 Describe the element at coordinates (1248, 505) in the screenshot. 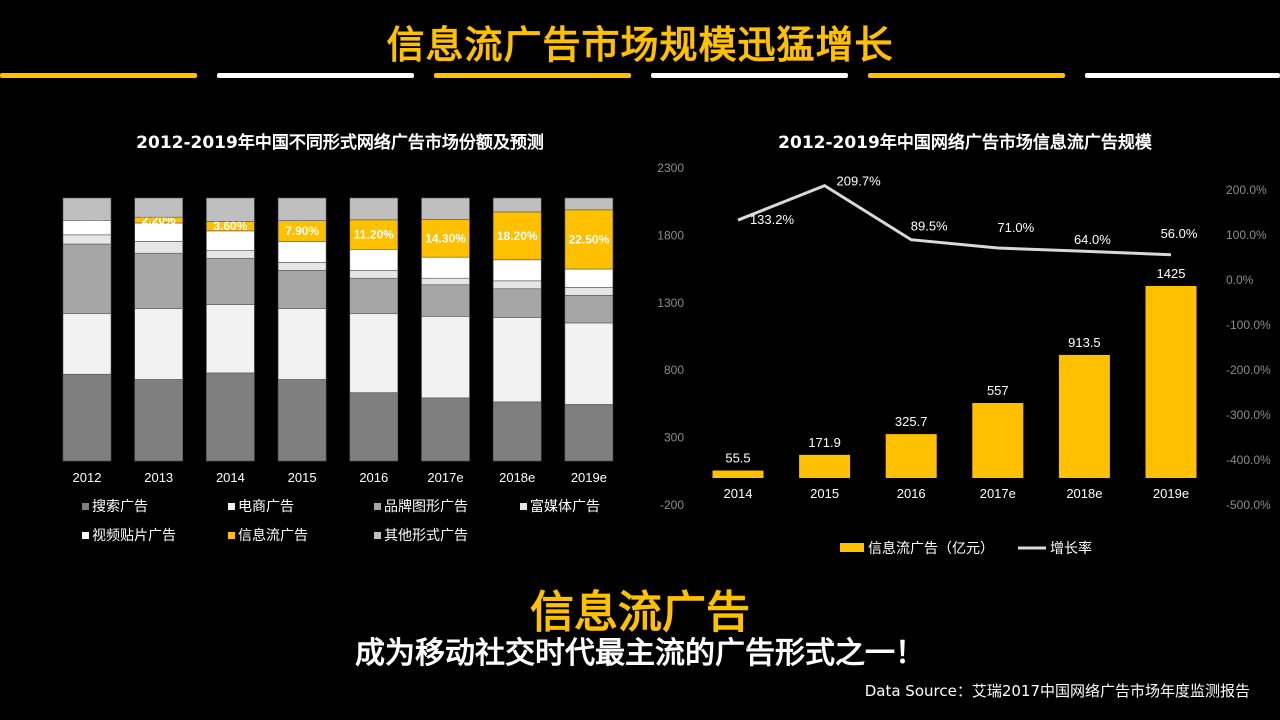

I see `right-axis-tick: -500.0%` at that location.